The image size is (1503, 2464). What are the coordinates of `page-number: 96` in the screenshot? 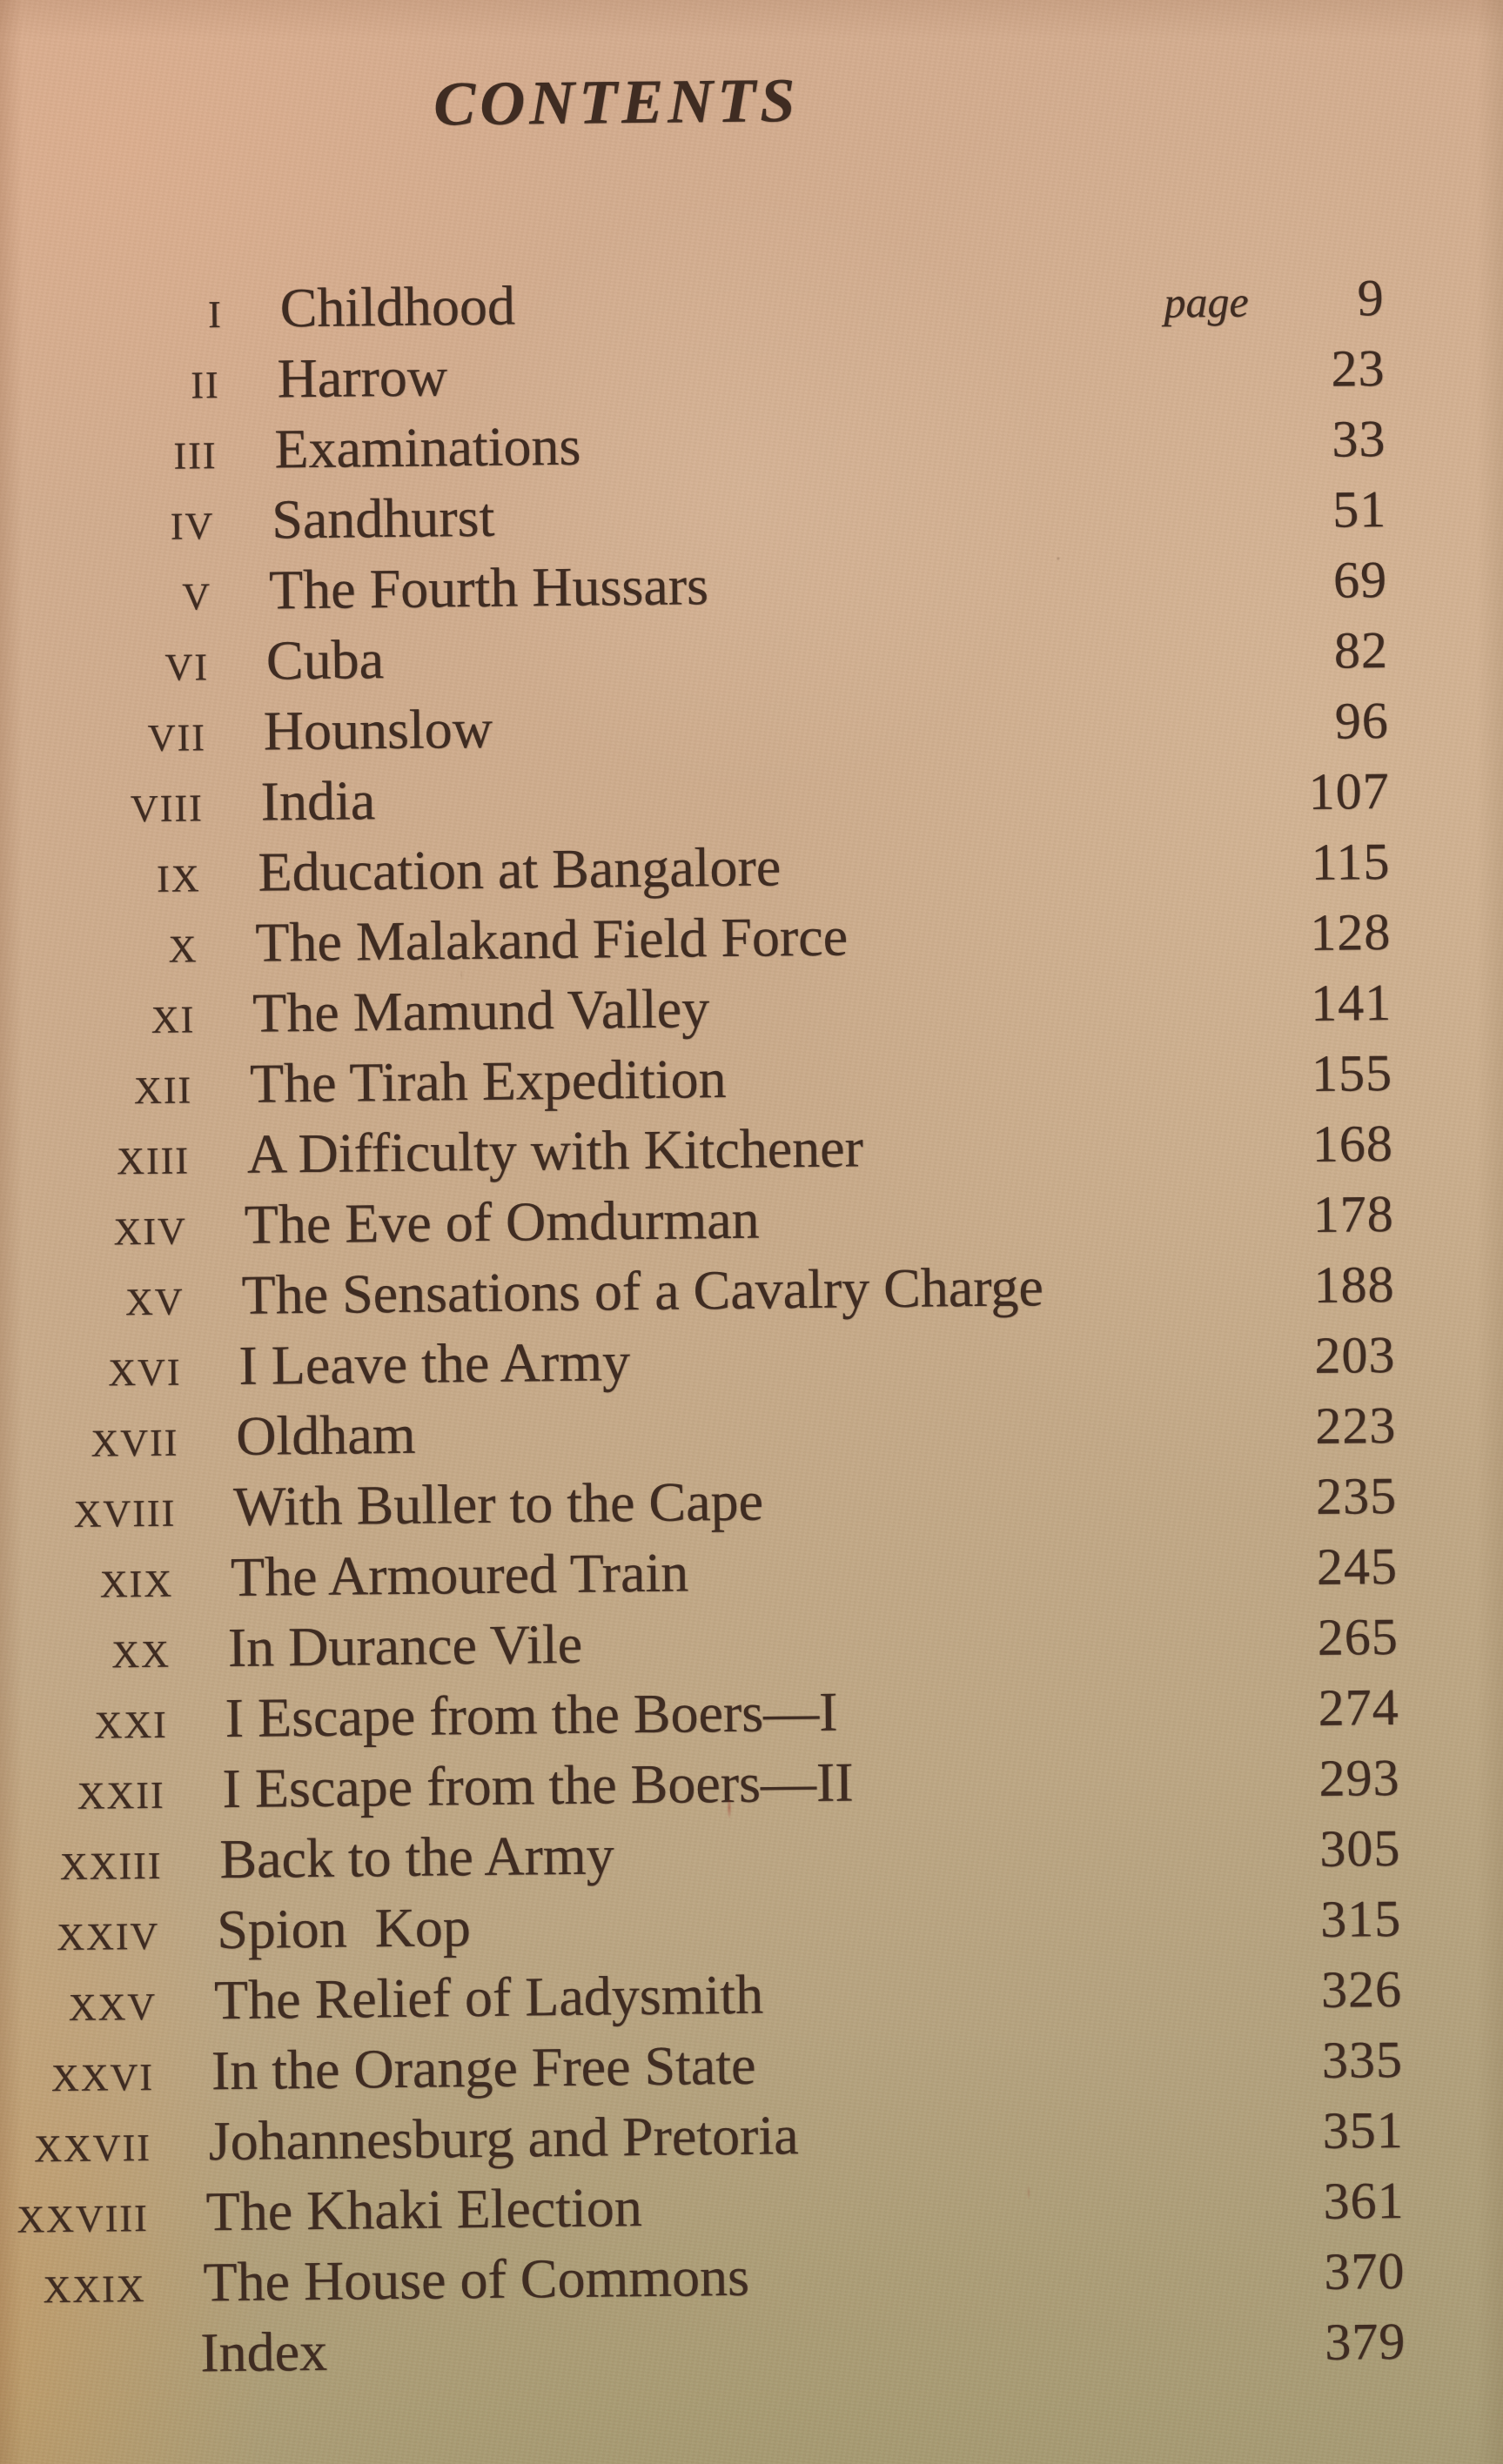 It's located at (1362, 720).